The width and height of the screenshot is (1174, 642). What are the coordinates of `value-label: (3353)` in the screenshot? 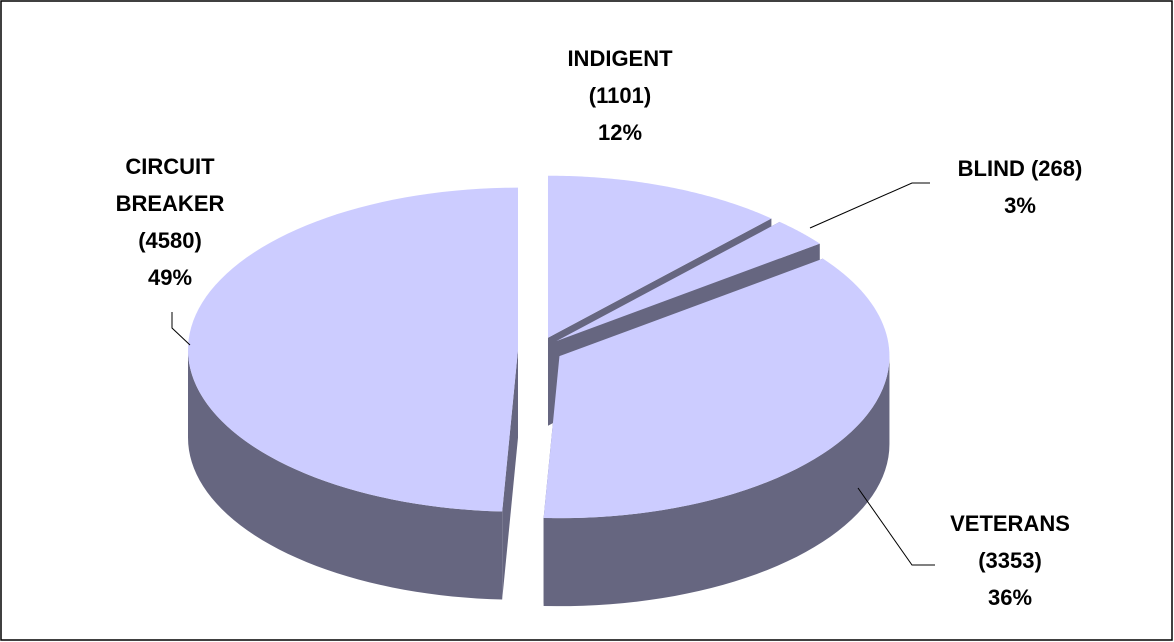 It's located at (1010, 560).